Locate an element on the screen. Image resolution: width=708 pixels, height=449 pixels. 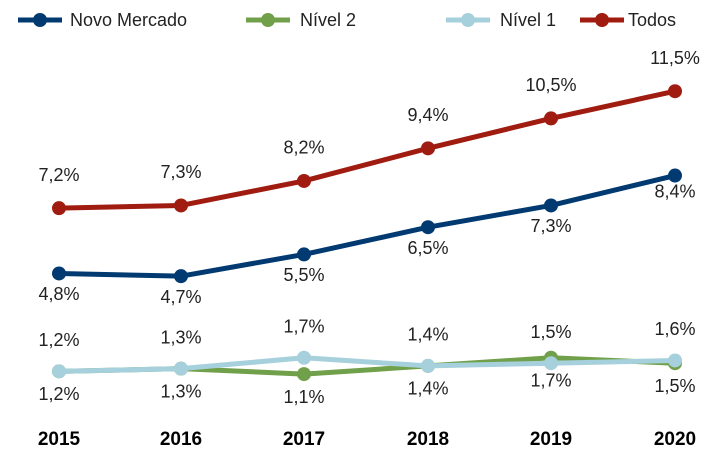
data-label: 1,6% is located at coordinates (674, 329).